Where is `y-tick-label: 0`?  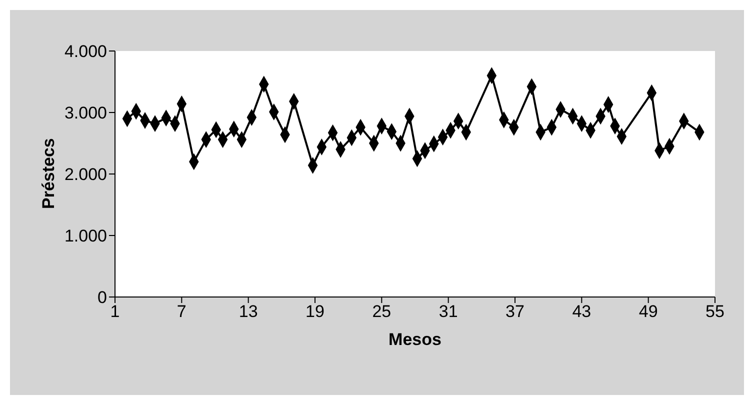 y-tick-label: 0 is located at coordinates (102, 298).